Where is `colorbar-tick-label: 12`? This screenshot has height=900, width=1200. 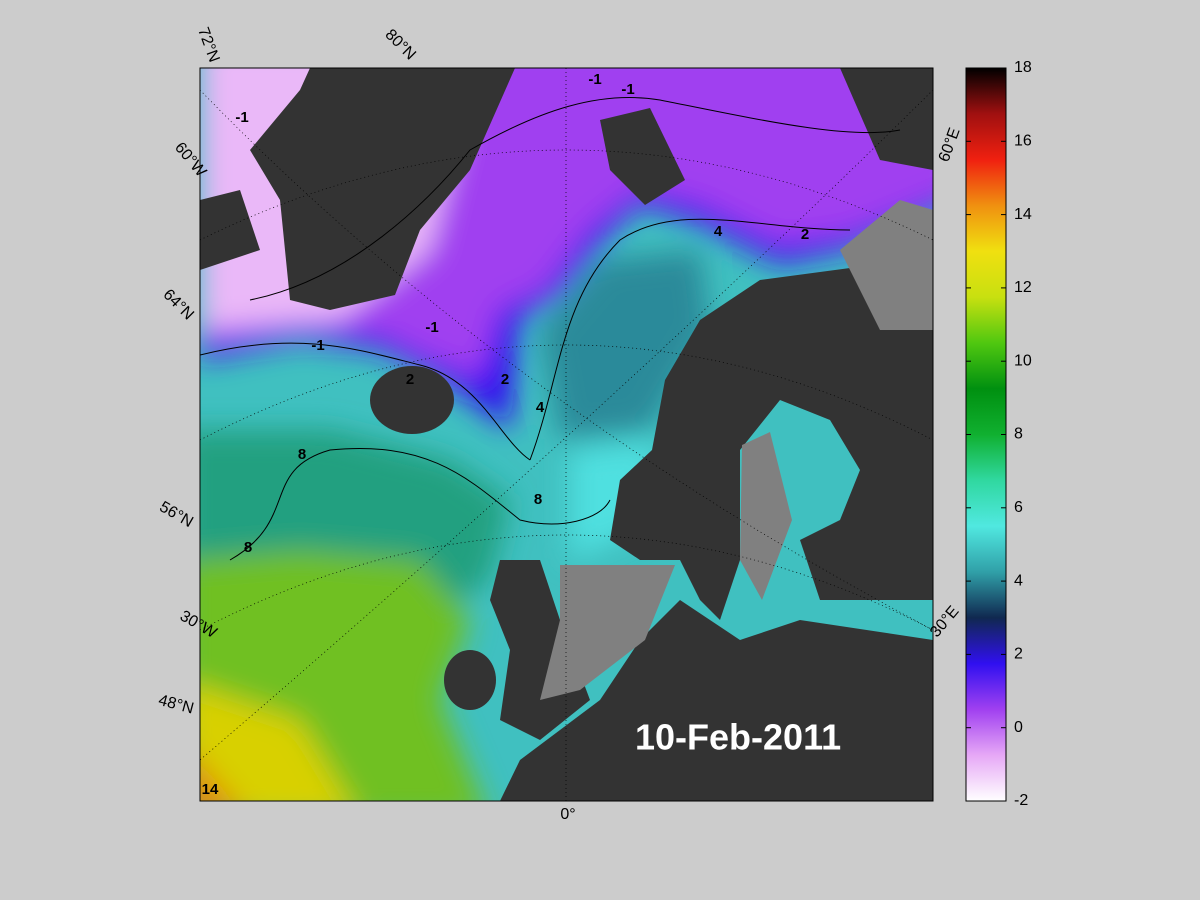 colorbar-tick-label: 12 is located at coordinates (1023, 287).